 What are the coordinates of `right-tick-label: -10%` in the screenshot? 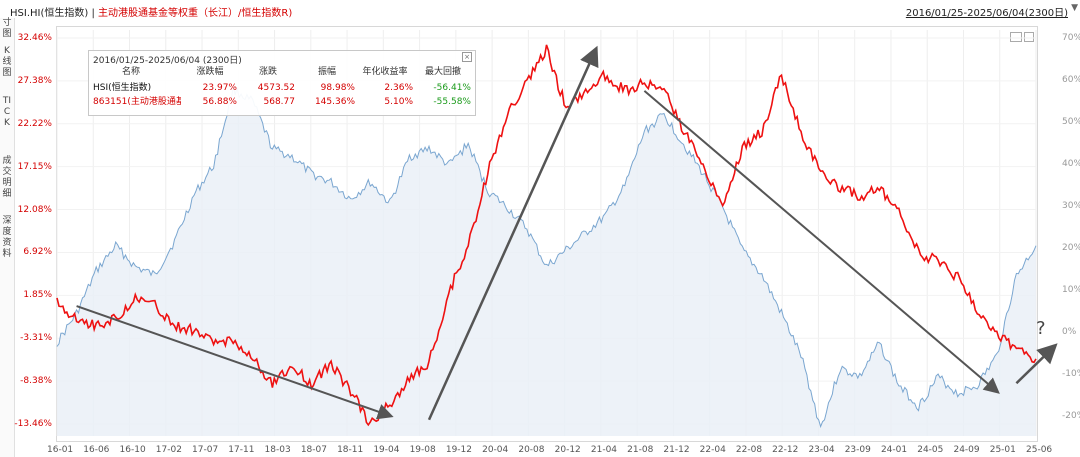 It's located at (1071, 374).